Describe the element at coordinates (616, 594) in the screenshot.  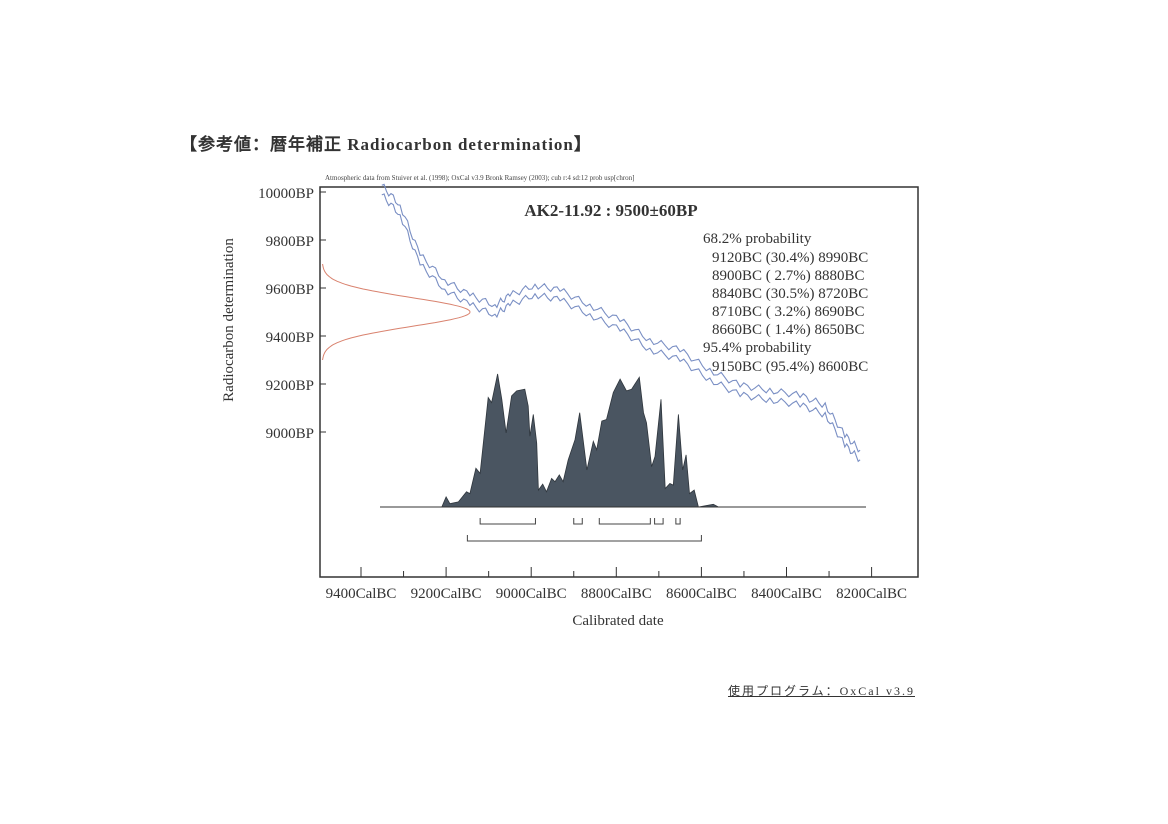
I see `x-tick-label: 8800CalBC` at that location.